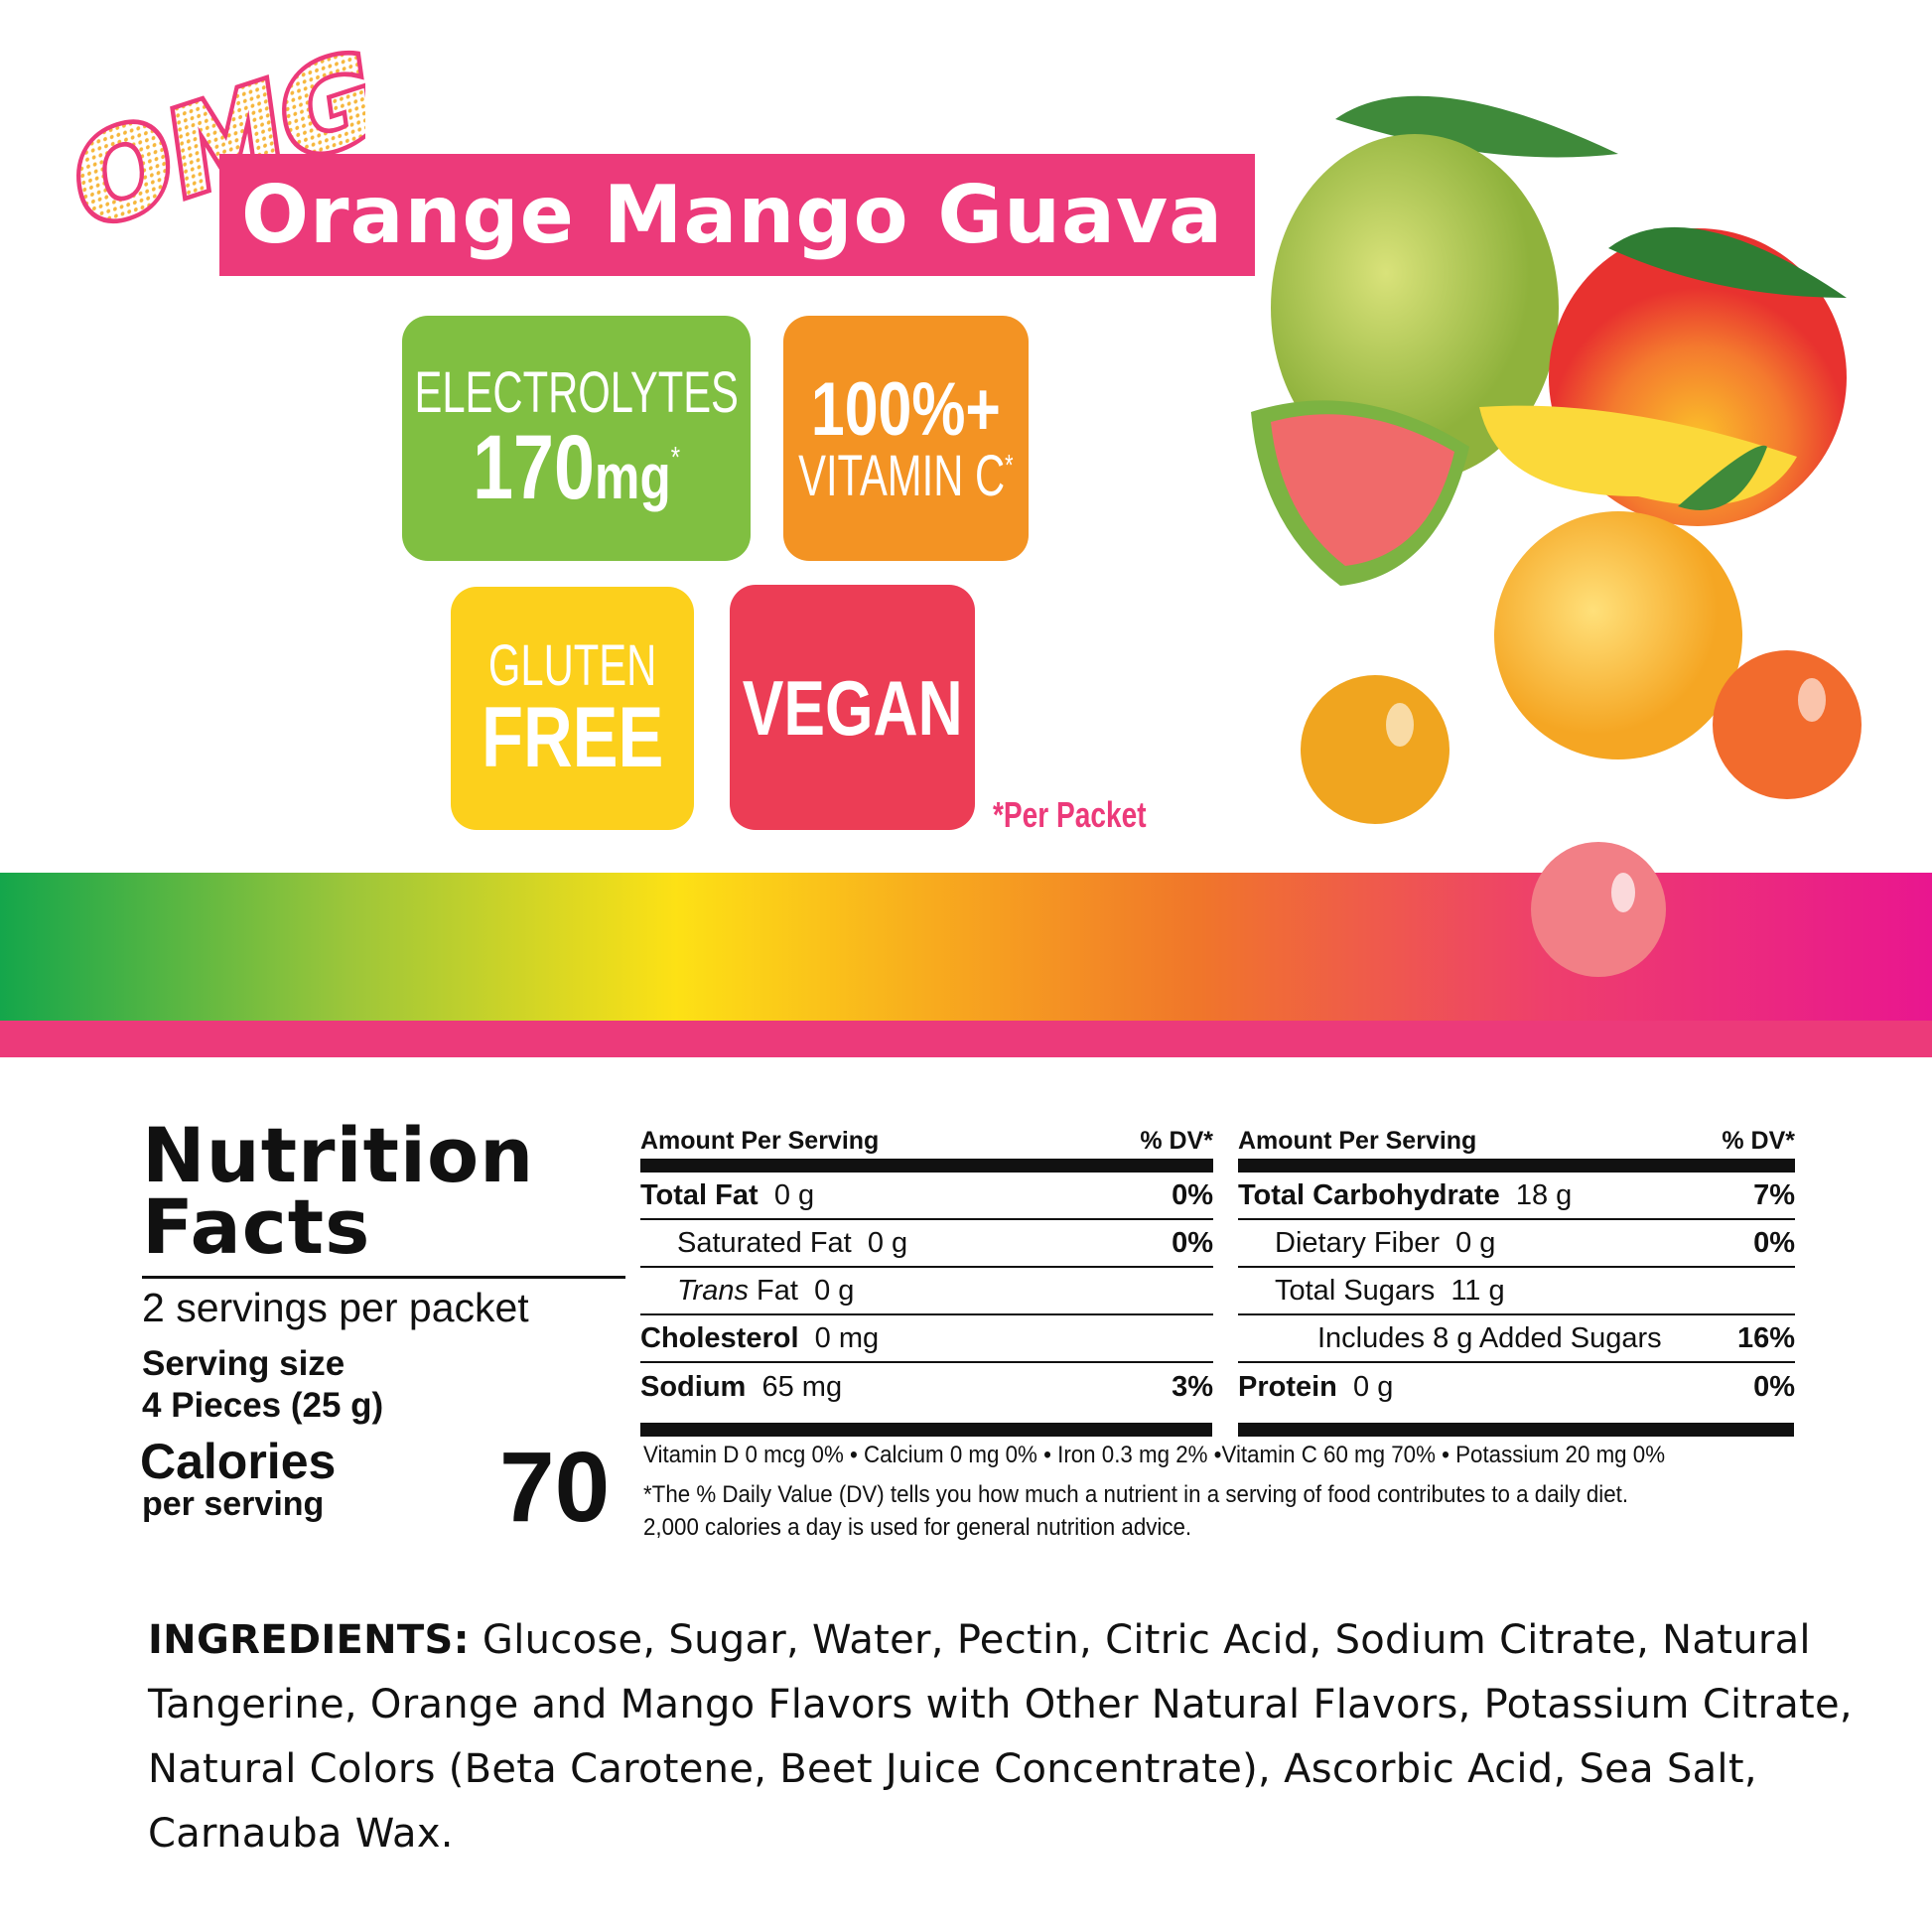 Image resolution: width=1932 pixels, height=1932 pixels. Describe the element at coordinates (926, 1196) in the screenshot. I see `table-row: Total Fat 0 g 0%` at that location.